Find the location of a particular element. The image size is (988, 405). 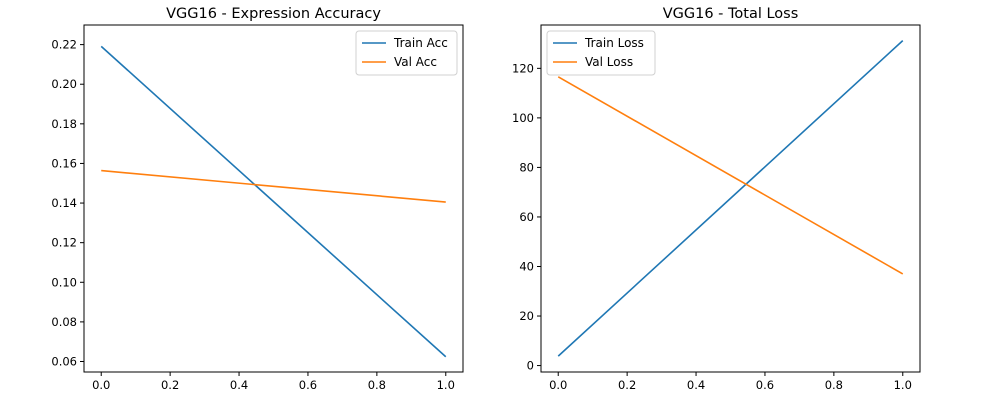

y-tick-label: 0.08 is located at coordinates (64, 322).